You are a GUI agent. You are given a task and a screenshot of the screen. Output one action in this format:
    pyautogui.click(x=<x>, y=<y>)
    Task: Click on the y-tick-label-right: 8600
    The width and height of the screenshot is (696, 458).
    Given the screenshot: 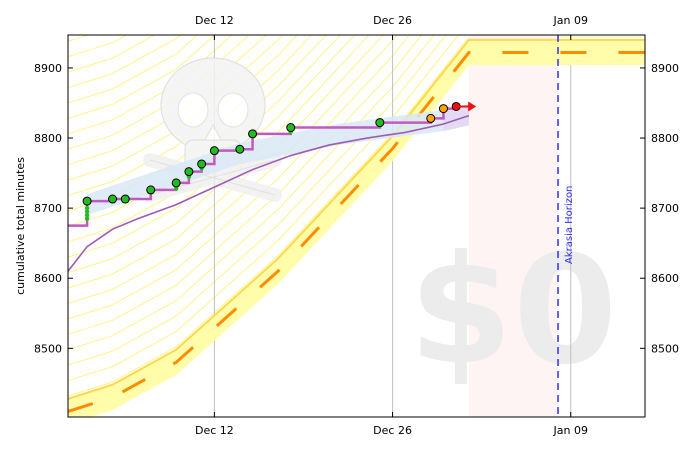 What is the action you would take?
    pyautogui.click(x=665, y=278)
    